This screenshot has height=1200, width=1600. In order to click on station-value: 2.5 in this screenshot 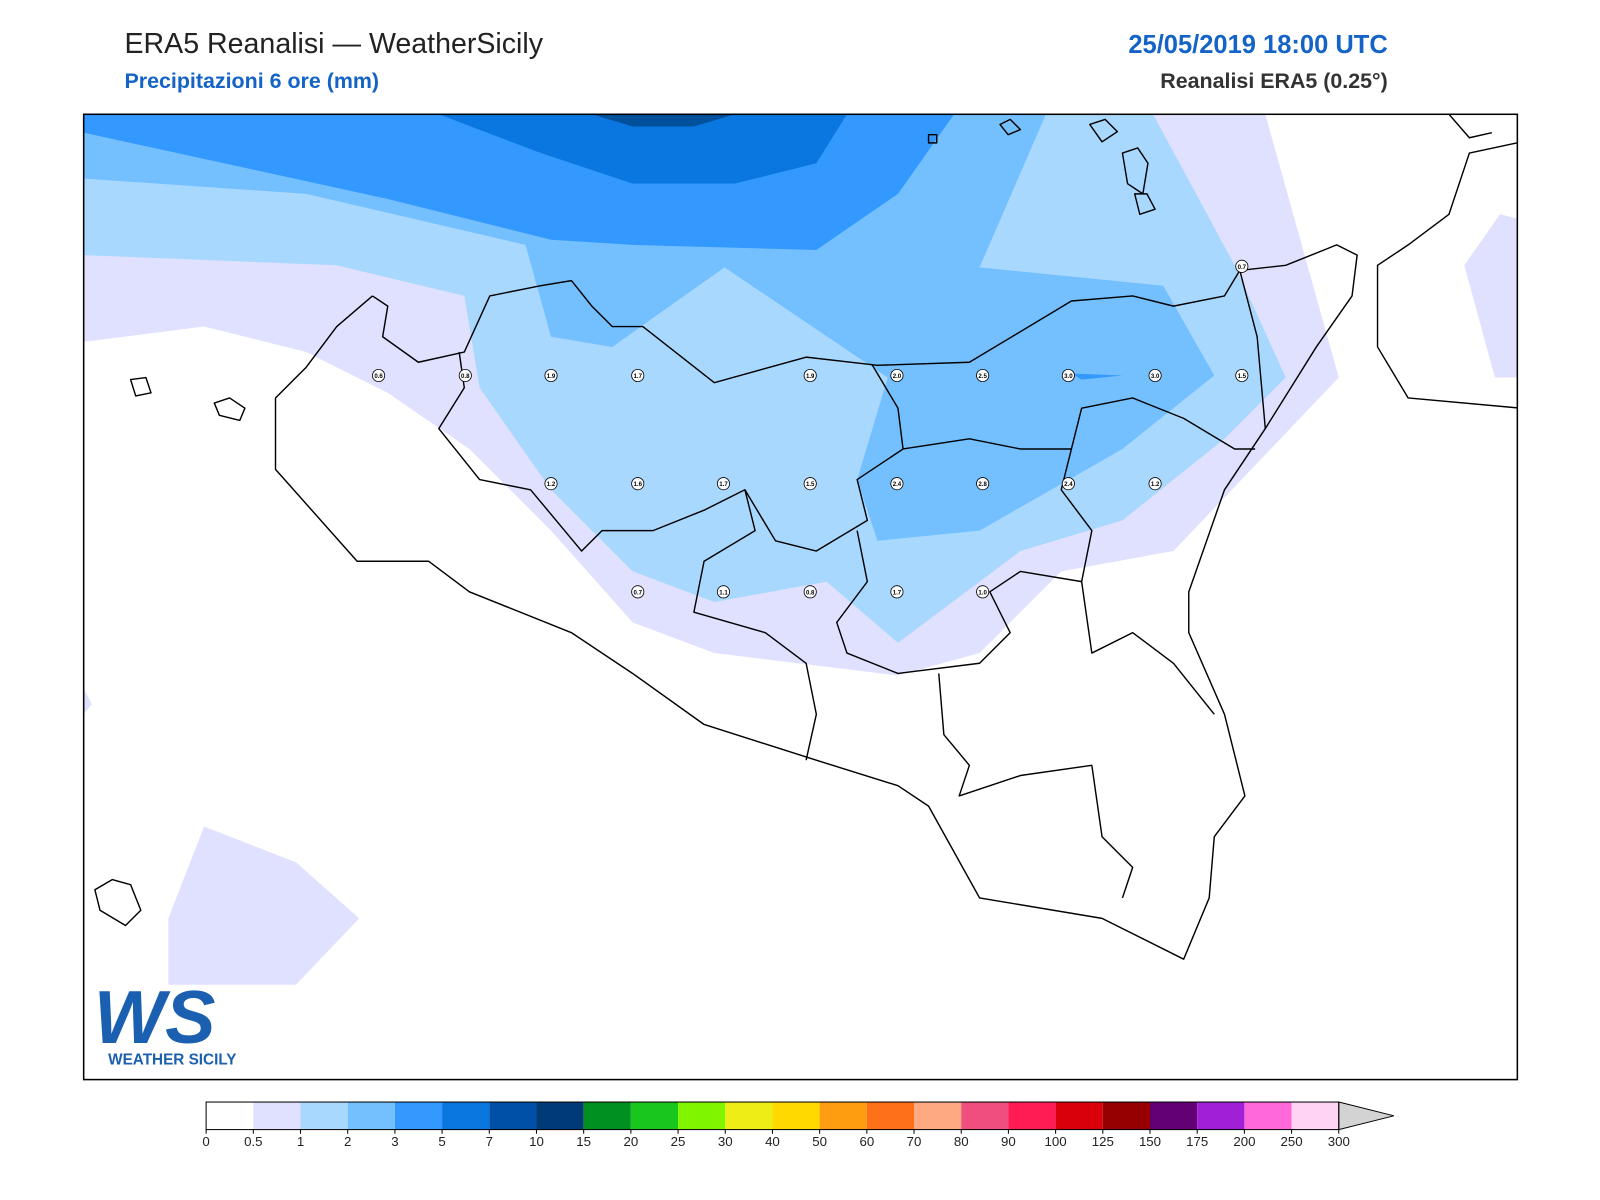, I will do `click(982, 376)`.